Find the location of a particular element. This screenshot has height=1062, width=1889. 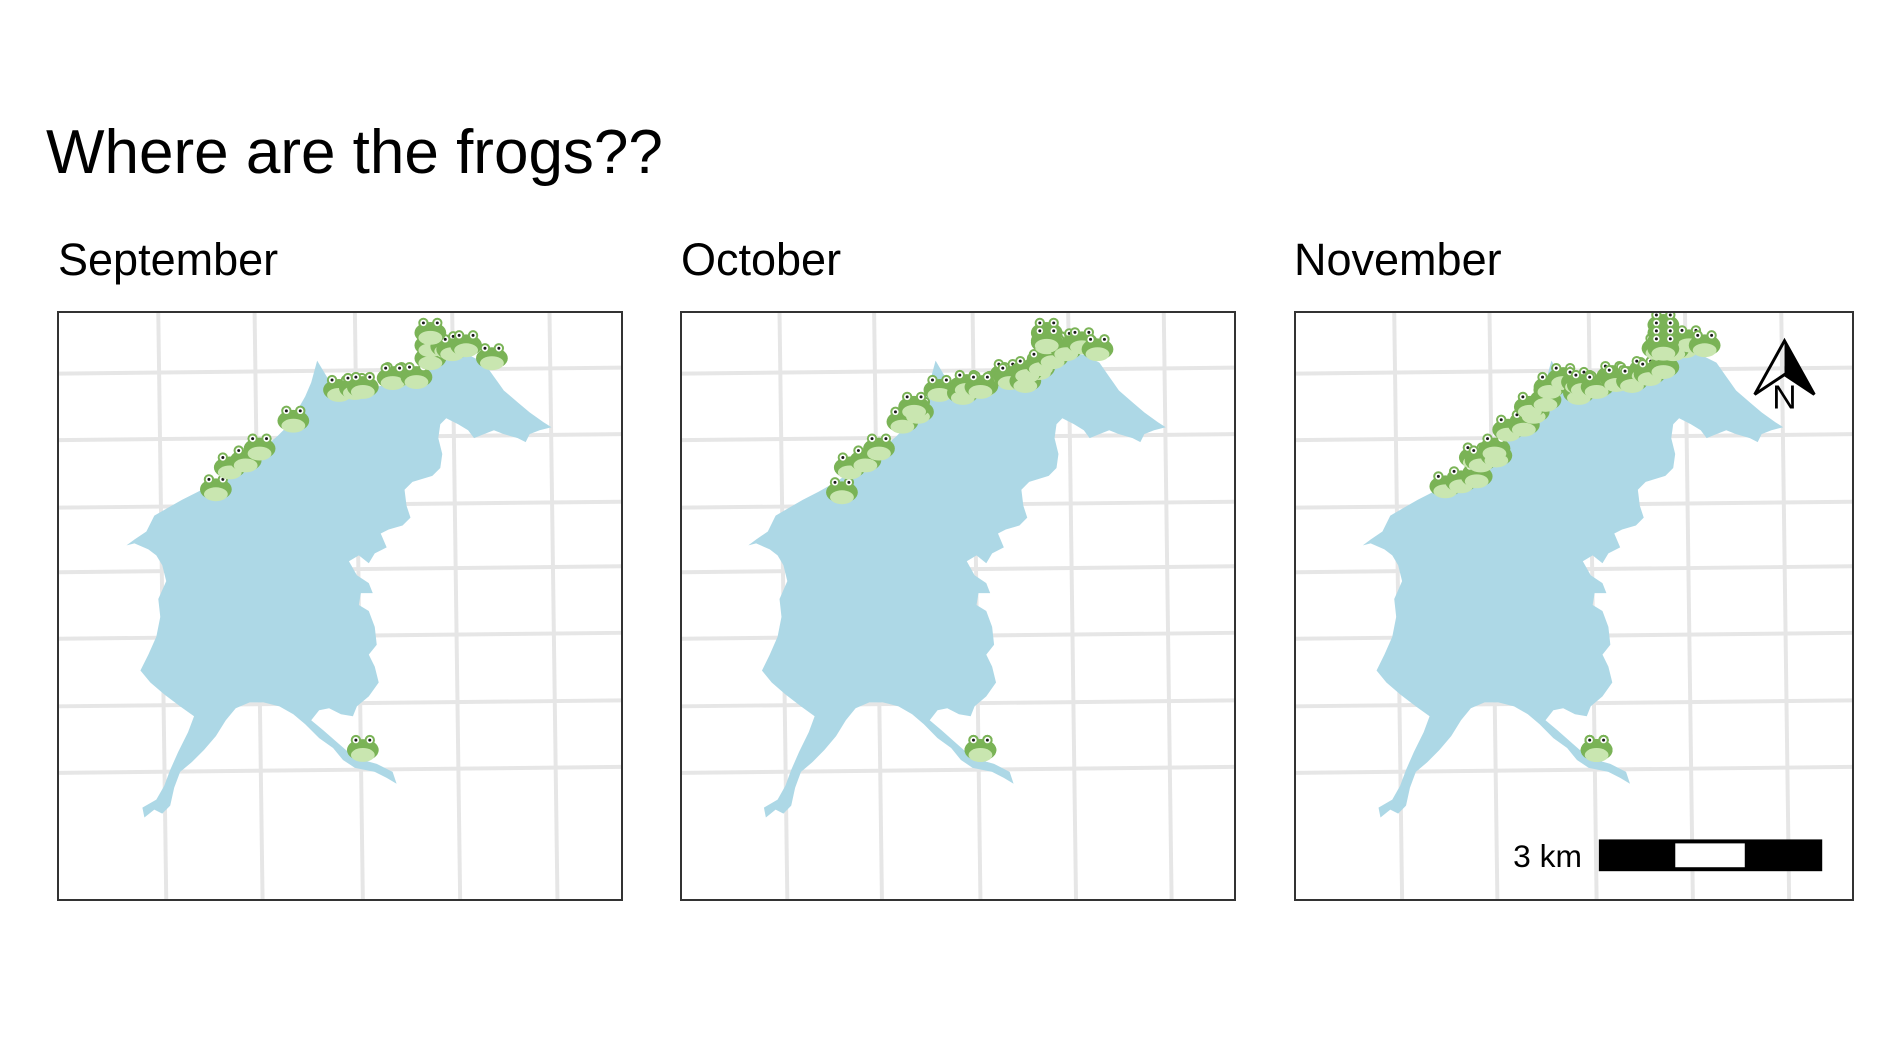

panel-title-november: November is located at coordinates (1398, 259).